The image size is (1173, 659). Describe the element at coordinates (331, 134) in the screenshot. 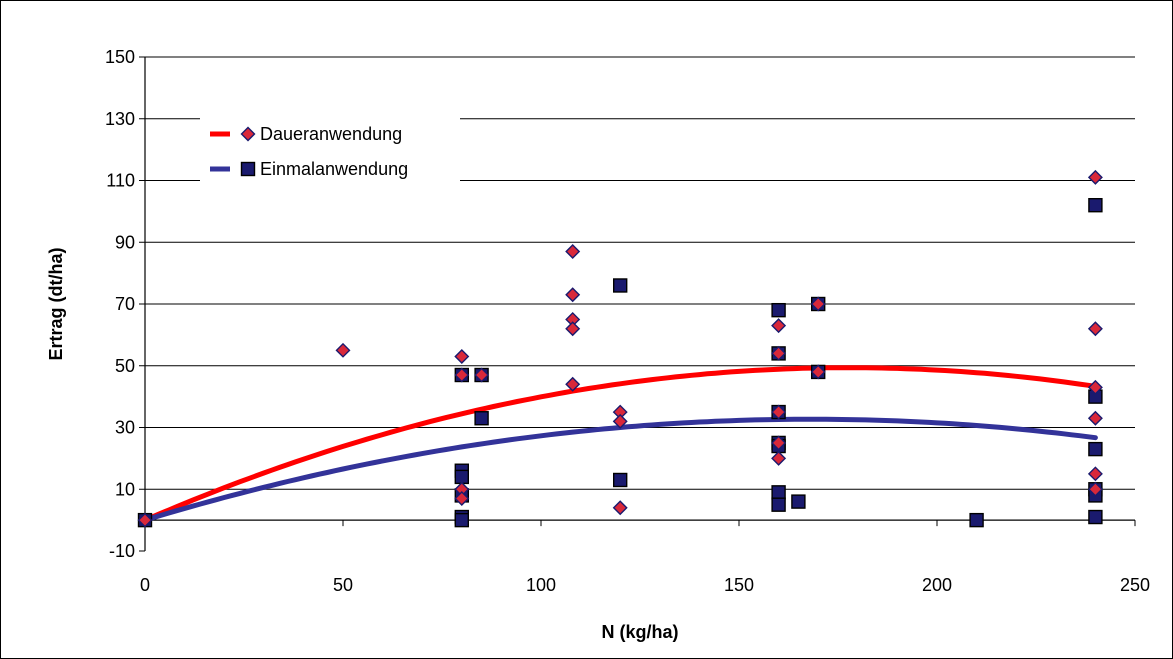

I see `legend-label-series-1: Daueranwendung` at that location.